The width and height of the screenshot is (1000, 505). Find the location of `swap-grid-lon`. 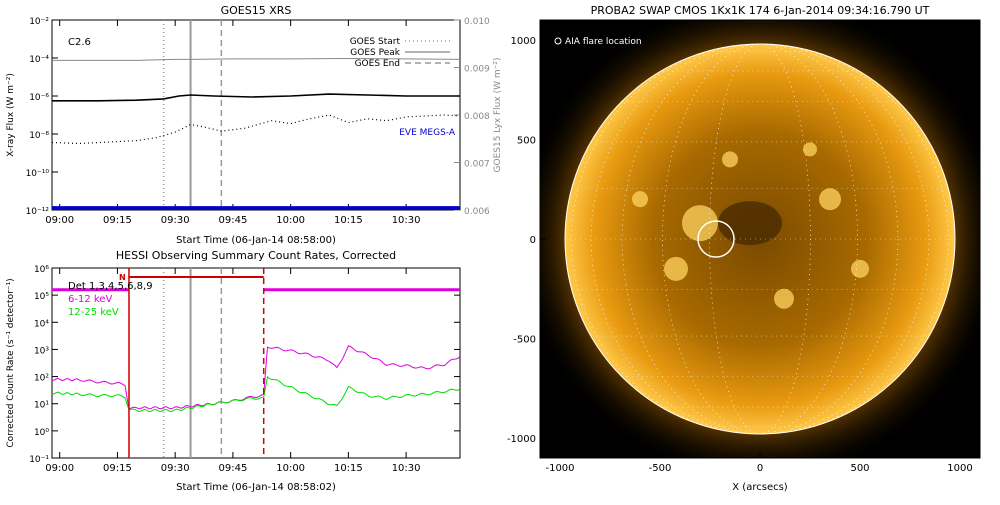

swap-grid-lon is located at coordinates (760, 239).